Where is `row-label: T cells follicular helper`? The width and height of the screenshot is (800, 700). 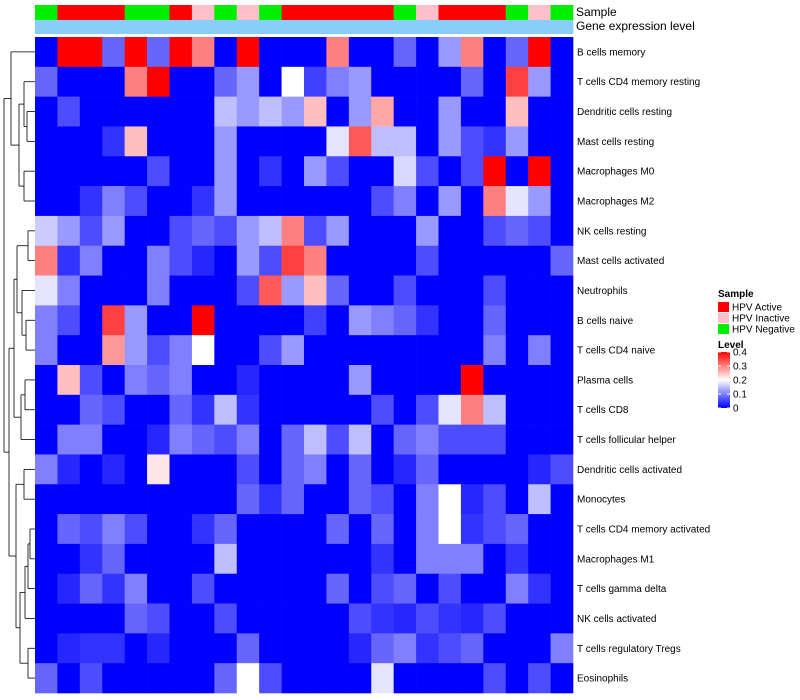
row-label: T cells follicular helper is located at coordinates (626, 440).